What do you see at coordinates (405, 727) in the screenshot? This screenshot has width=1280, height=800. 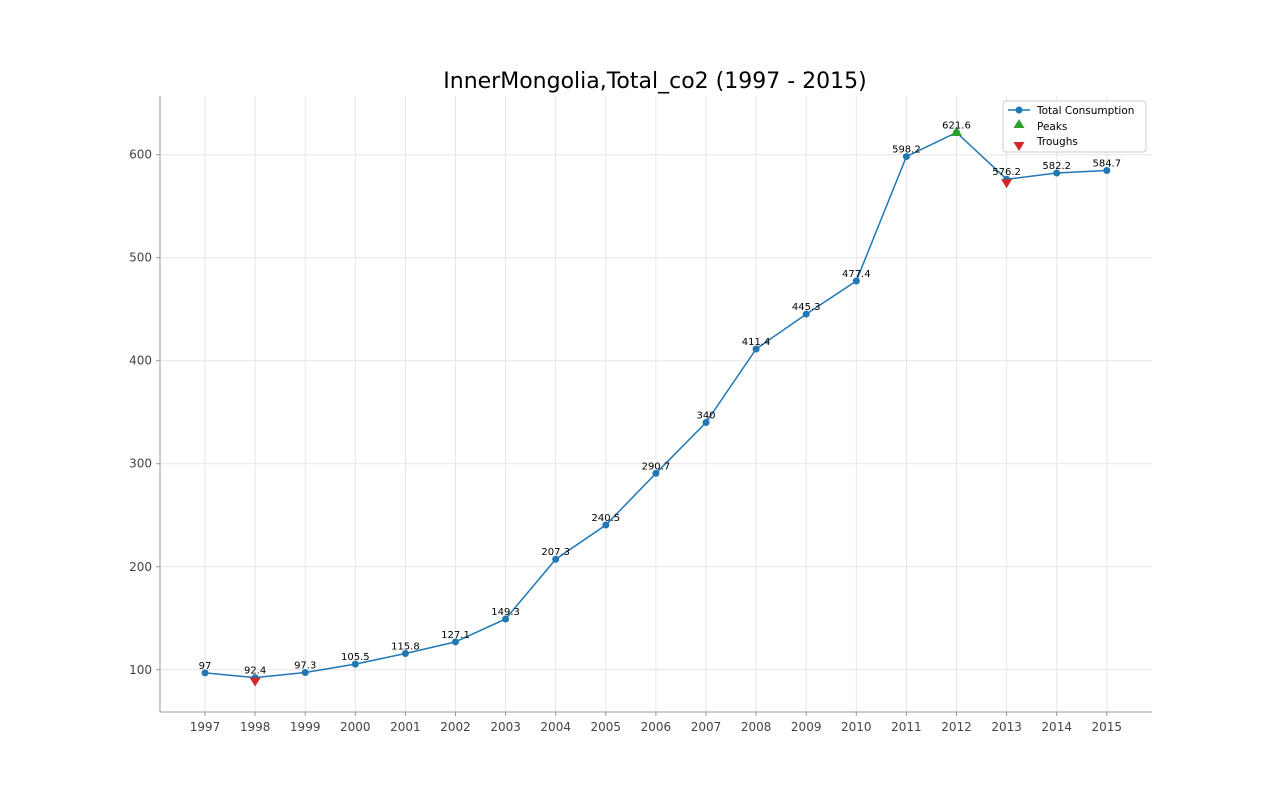 I see `x-tick-label: 2001` at bounding box center [405, 727].